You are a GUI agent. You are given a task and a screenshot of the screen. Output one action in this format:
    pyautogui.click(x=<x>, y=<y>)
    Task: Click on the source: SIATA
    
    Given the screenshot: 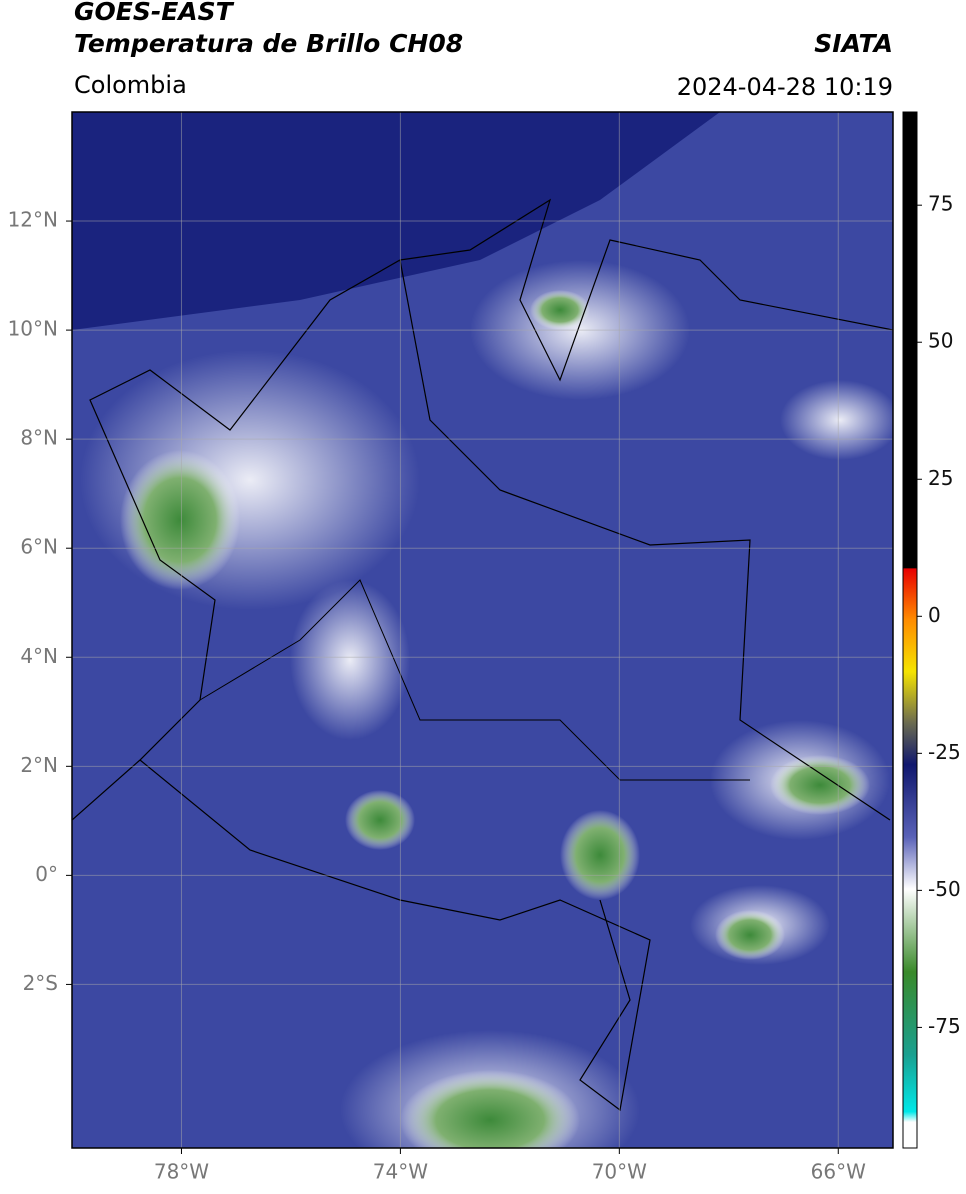 What is the action you would take?
    pyautogui.click(x=853, y=43)
    